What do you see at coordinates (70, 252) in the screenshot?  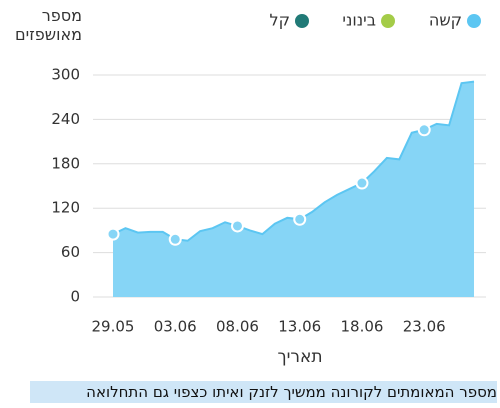 I see `y-tick-label: 60` at bounding box center [70, 252].